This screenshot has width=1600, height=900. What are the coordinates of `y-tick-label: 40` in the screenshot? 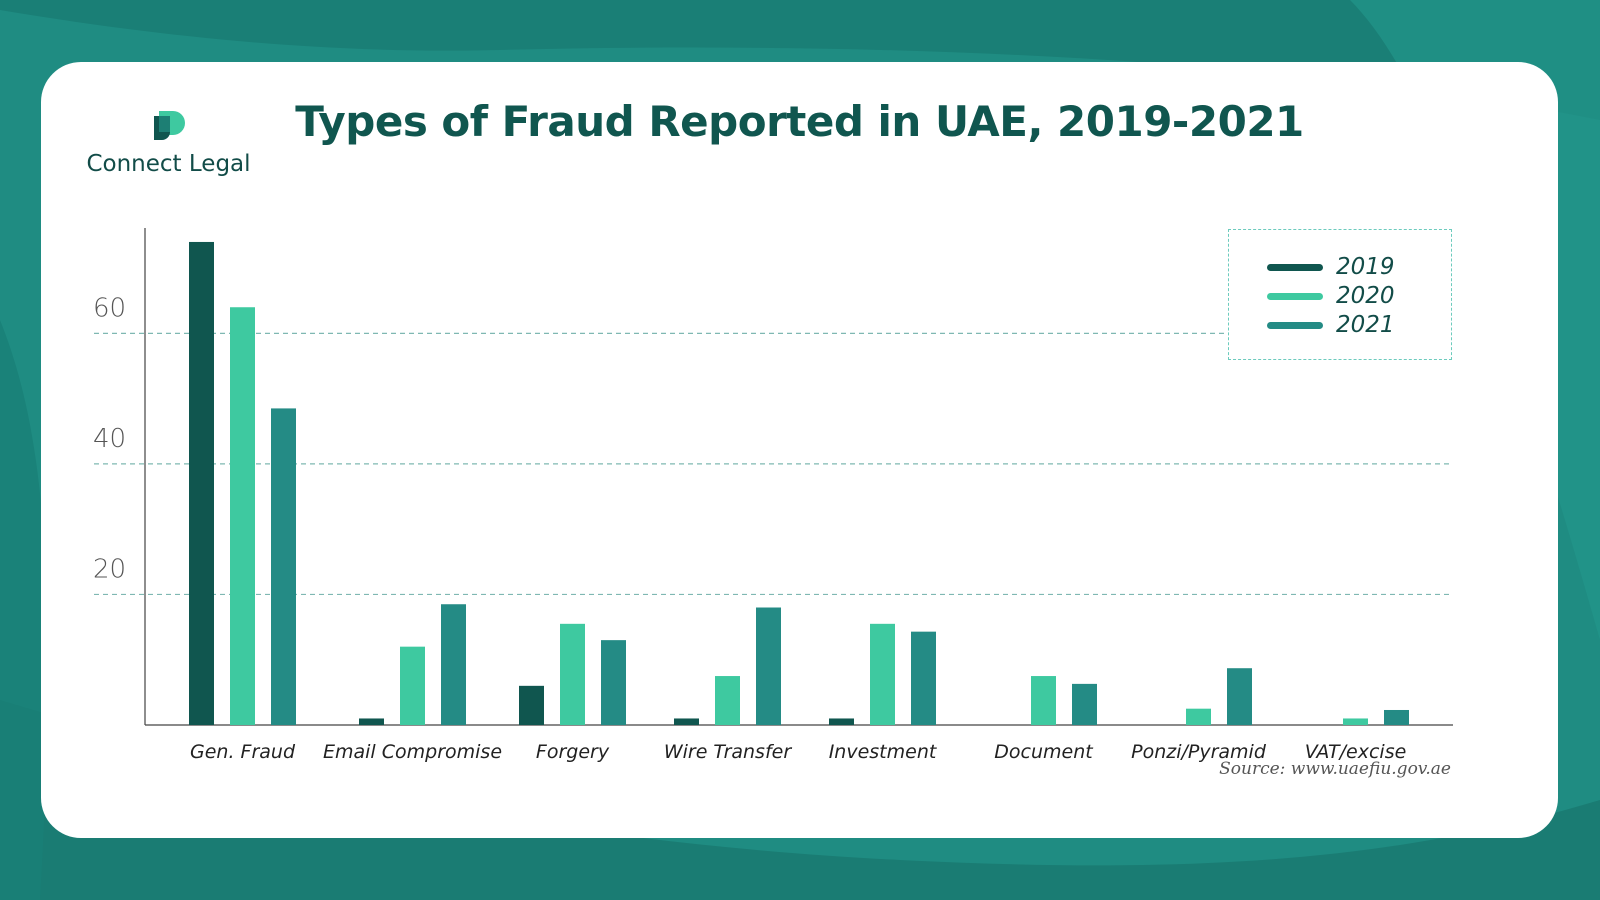 It's located at (109, 439).